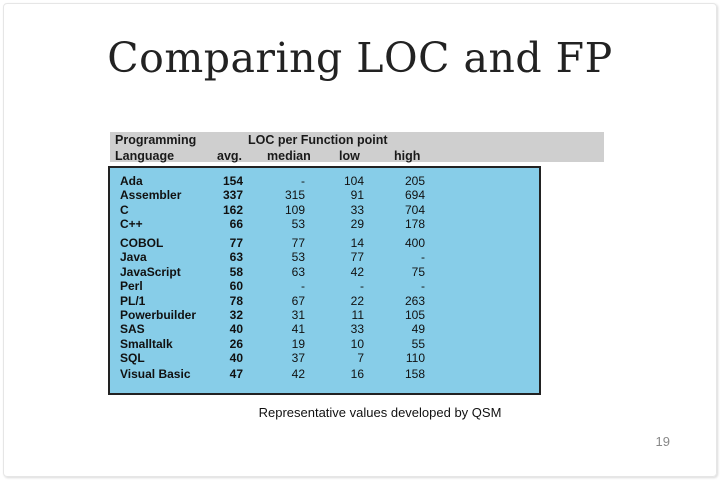 This screenshot has height=480, width=720. I want to click on page-number: 19, so click(662, 441).